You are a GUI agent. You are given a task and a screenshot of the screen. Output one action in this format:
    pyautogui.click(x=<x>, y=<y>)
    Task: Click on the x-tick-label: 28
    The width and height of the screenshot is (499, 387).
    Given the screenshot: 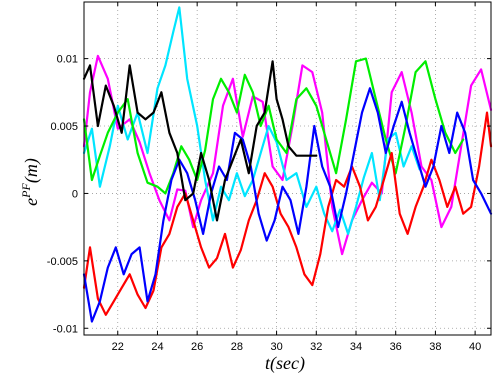 What is the action you would take?
    pyautogui.click(x=237, y=347)
    